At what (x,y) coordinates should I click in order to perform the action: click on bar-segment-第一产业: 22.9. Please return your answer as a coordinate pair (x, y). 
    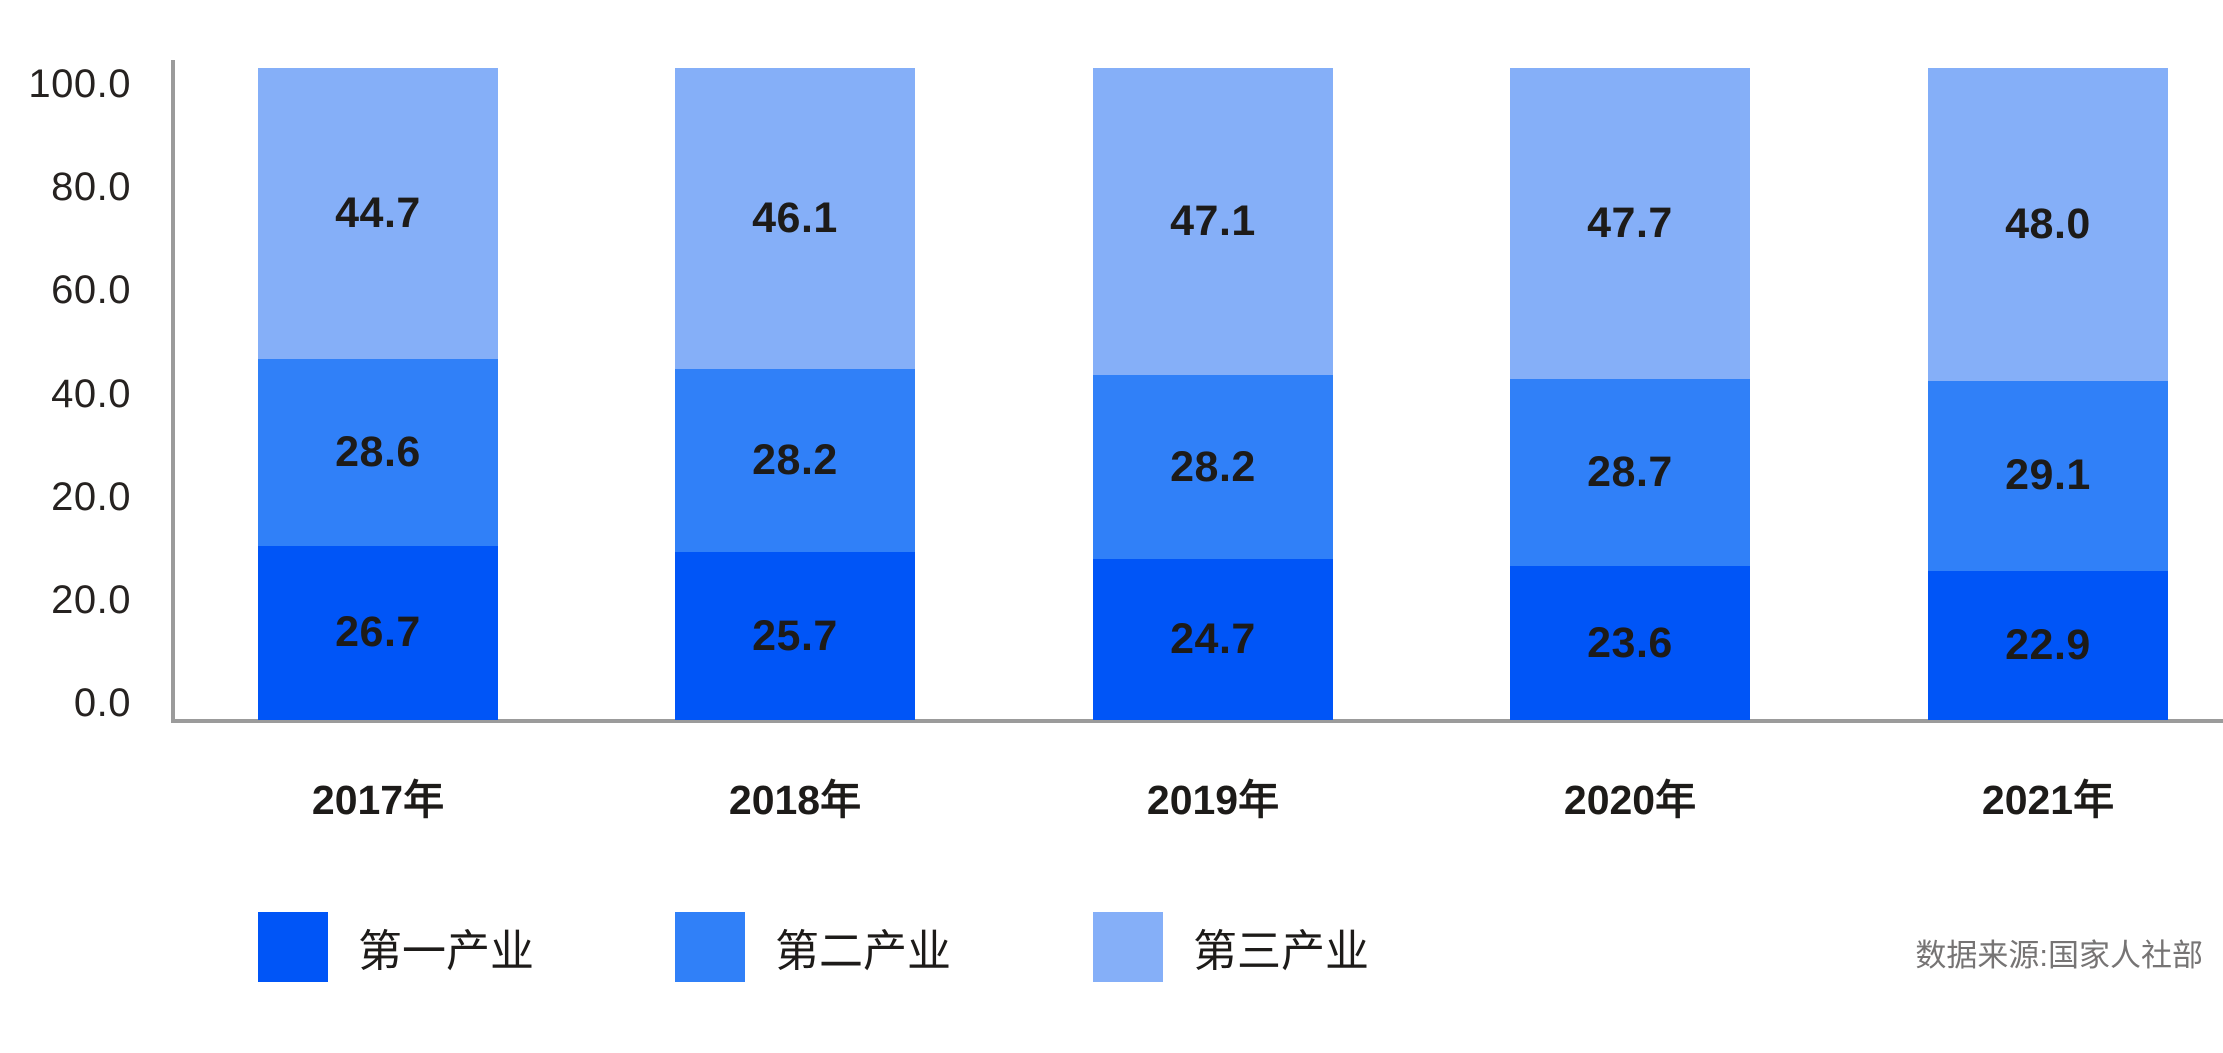
    Looking at the image, I should click on (2048, 645).